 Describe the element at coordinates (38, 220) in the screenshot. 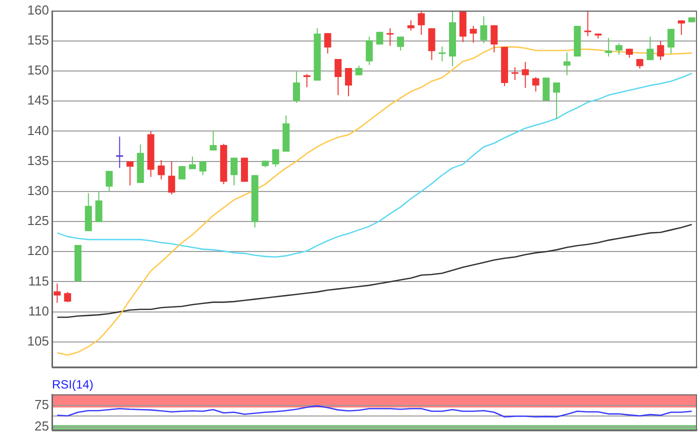

I see `y-tick-label: 125` at that location.